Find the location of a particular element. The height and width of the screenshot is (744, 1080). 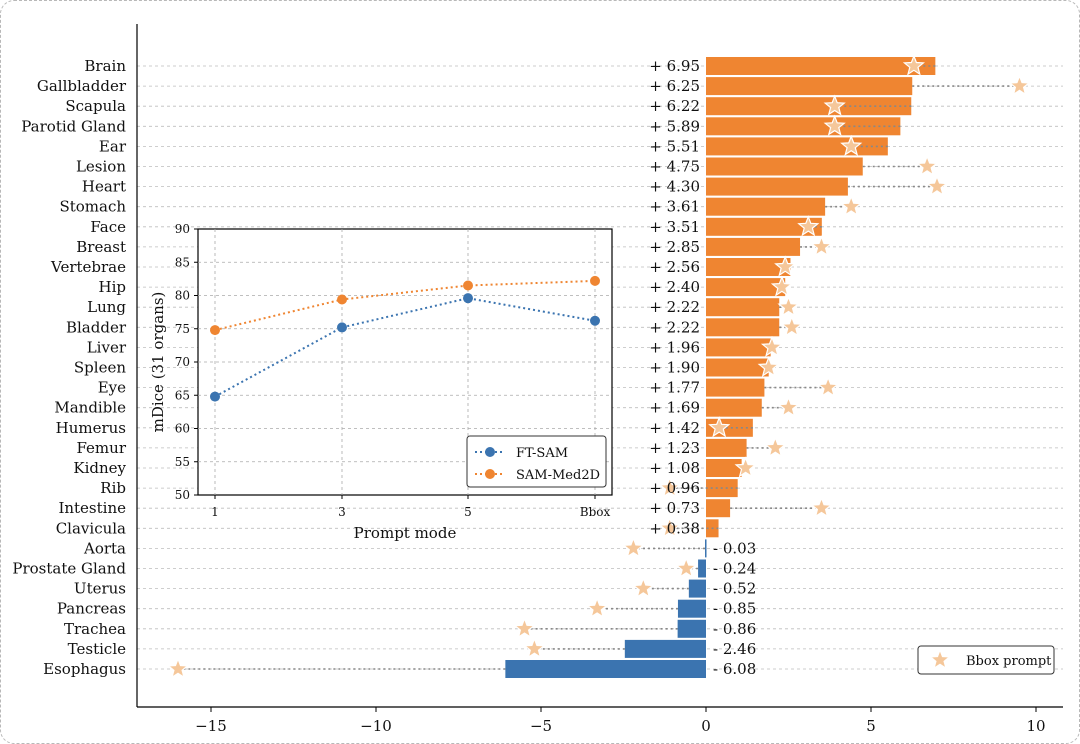

legend-label: Bbox prompt is located at coordinates (1009, 661).